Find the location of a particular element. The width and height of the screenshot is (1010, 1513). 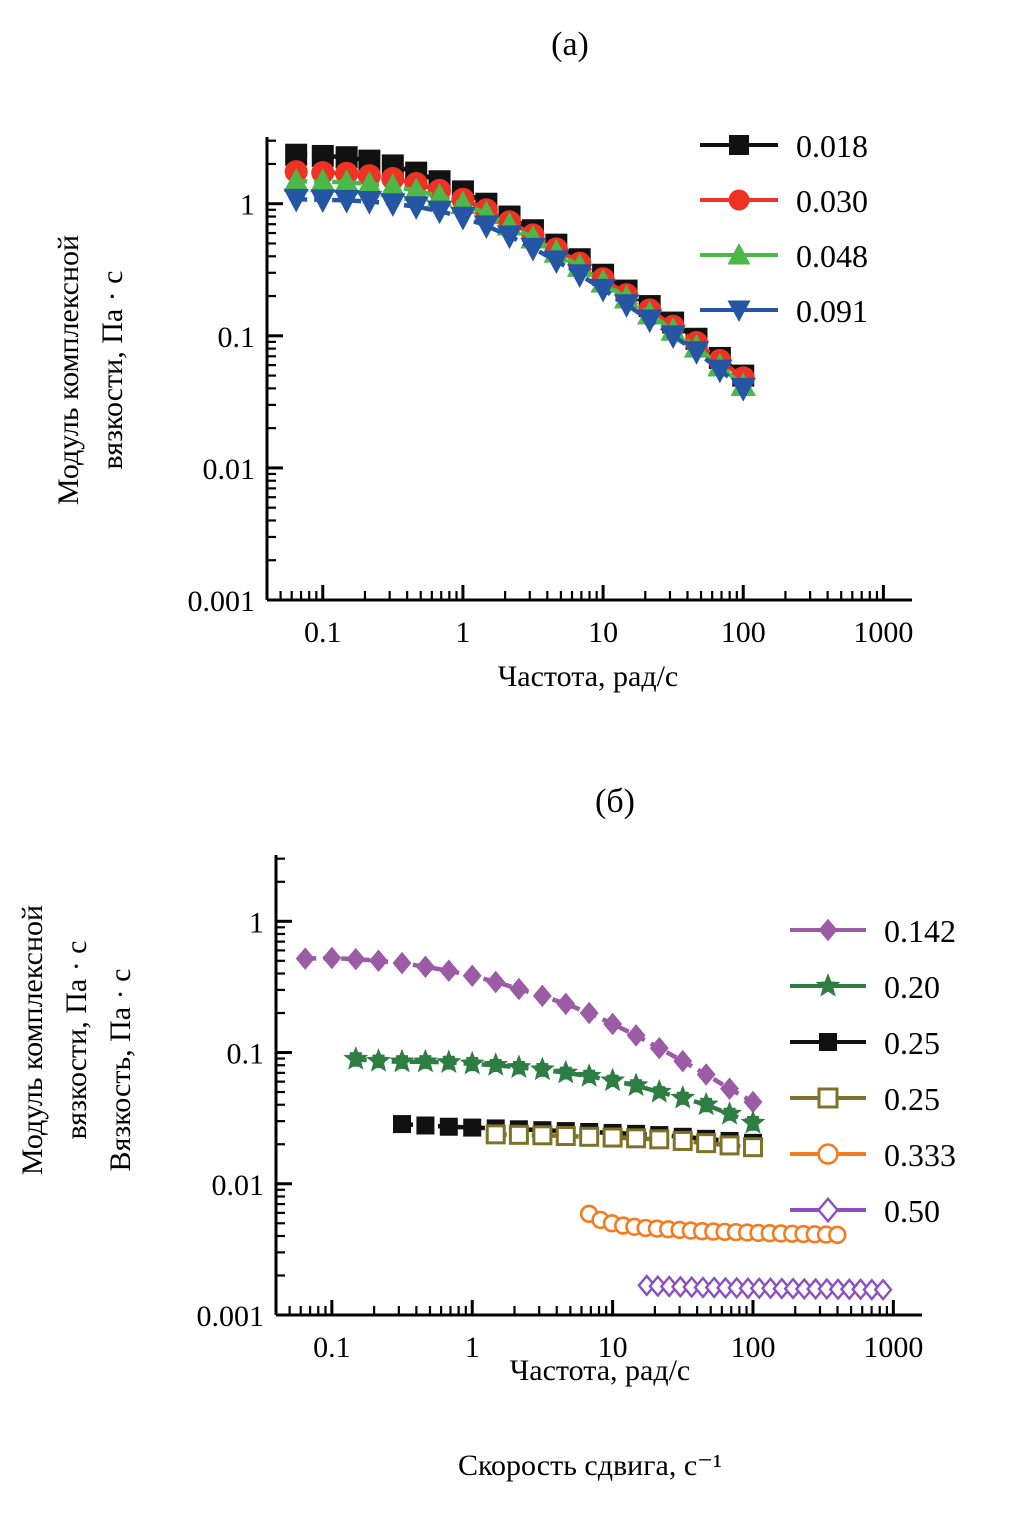

legend-item-4: 0.091 is located at coordinates (784, 311).